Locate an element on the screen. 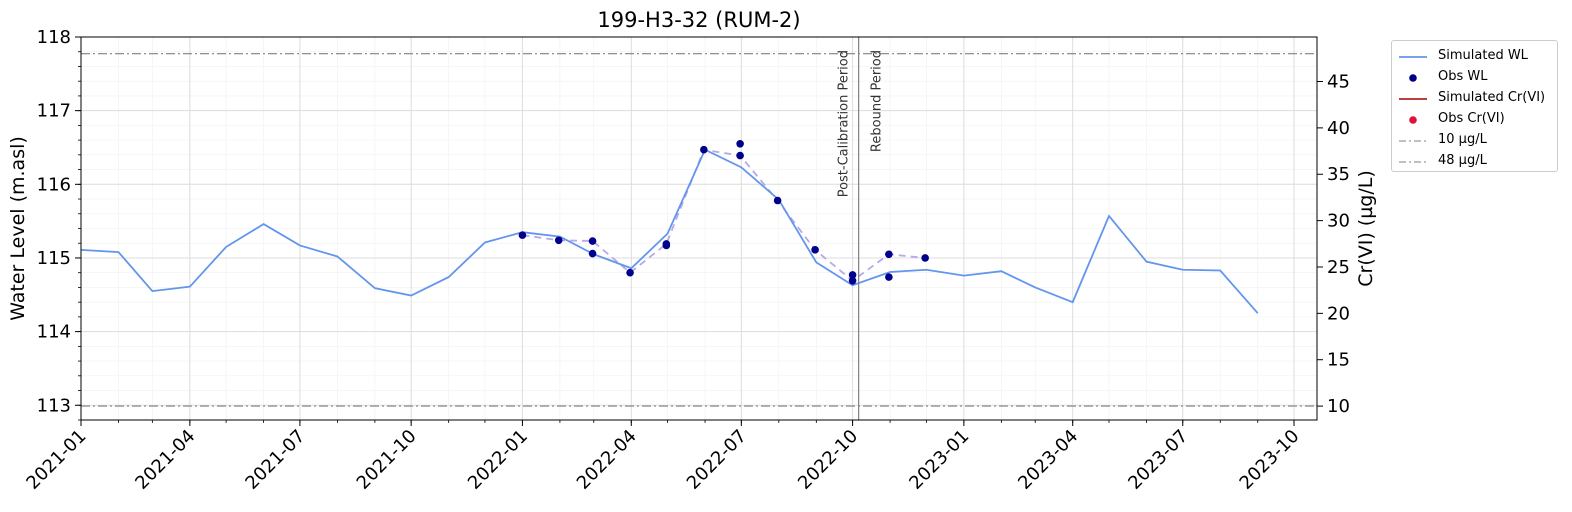 The image size is (1572, 512). legend-label: Simulated WL is located at coordinates (1483, 55).